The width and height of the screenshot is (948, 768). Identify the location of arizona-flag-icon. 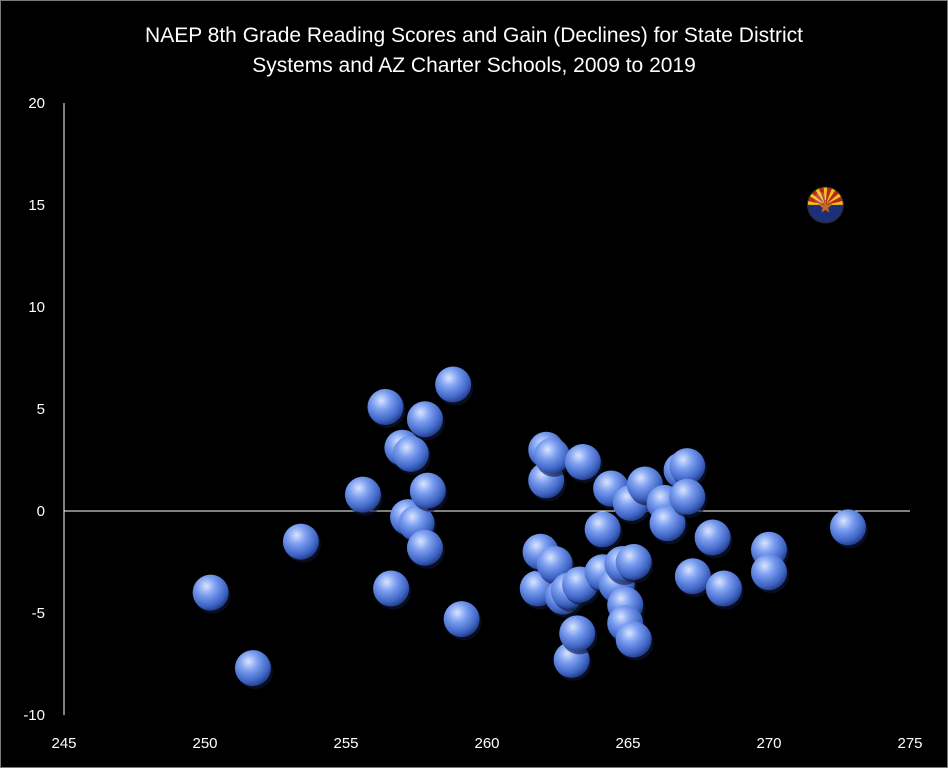
(825, 205).